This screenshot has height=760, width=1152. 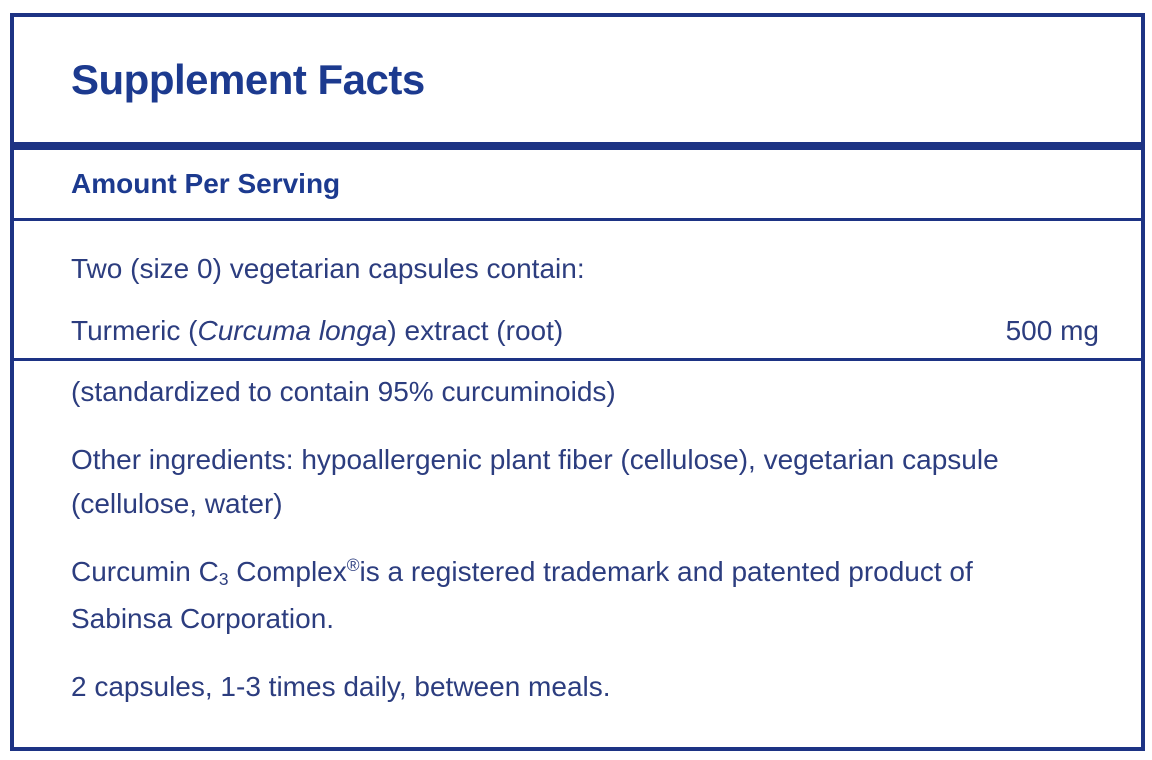 What do you see at coordinates (248, 79) in the screenshot?
I see `panel-title: Supplement Facts` at bounding box center [248, 79].